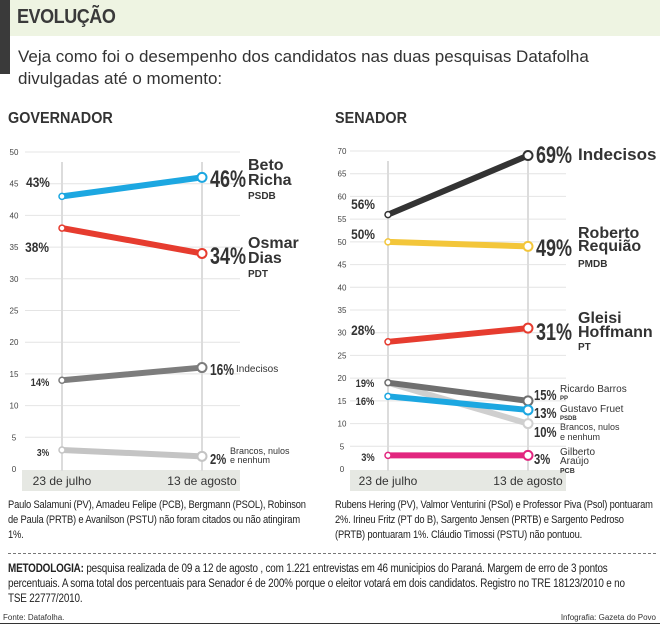 The width and height of the screenshot is (660, 627). I want to click on source: Fonte: Datafolha., so click(34, 617).